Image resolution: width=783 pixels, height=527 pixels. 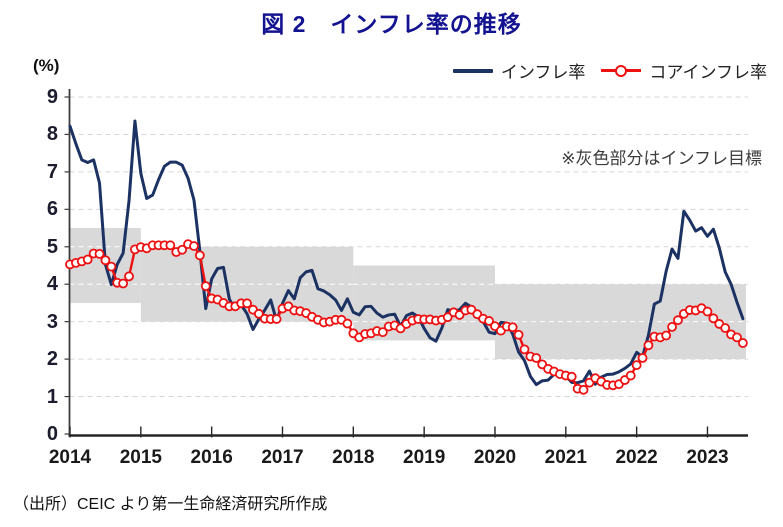 I want to click on legend-item-headline: インフレ率, so click(x=519, y=70).